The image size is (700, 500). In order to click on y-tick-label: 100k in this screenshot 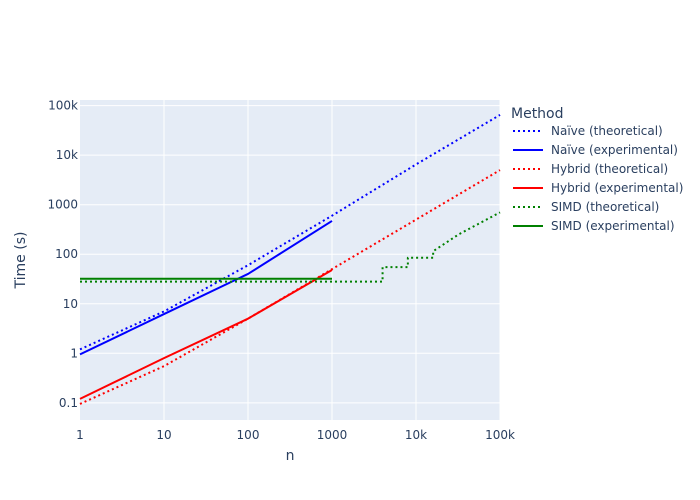, I will do `click(63, 106)`.